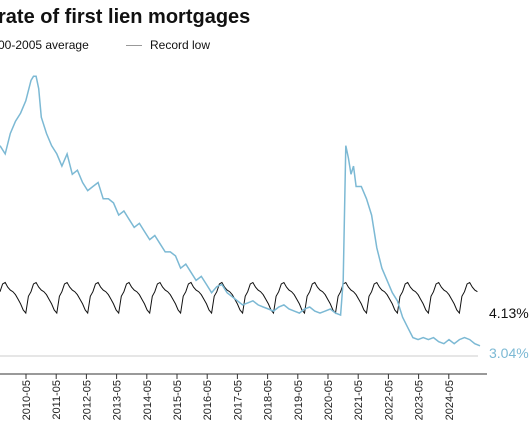  I want to click on legend-item-record-low: Record low, so click(168, 45).